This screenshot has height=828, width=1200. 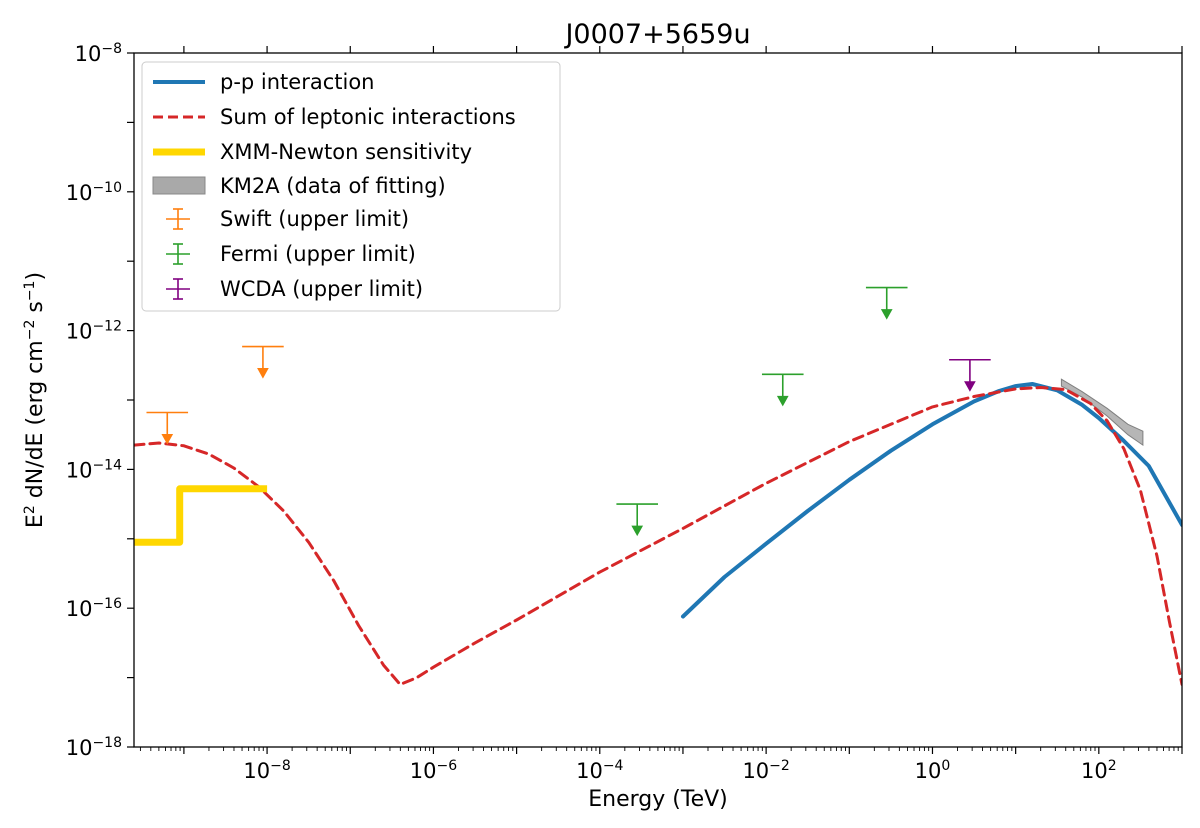 I want to click on x-tick-label: 10⁻⁴, so click(x=599, y=770).